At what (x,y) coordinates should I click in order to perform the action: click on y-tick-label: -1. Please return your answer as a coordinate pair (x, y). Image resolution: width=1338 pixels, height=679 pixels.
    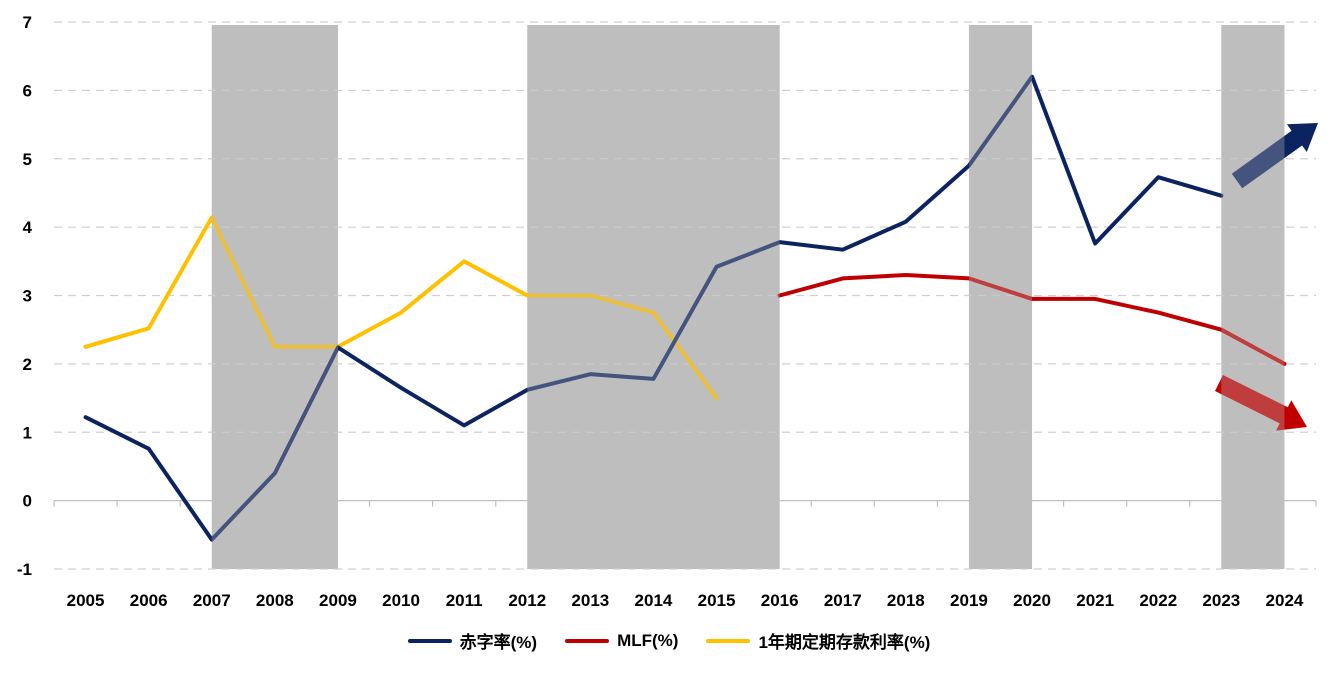
    Looking at the image, I should click on (24, 569).